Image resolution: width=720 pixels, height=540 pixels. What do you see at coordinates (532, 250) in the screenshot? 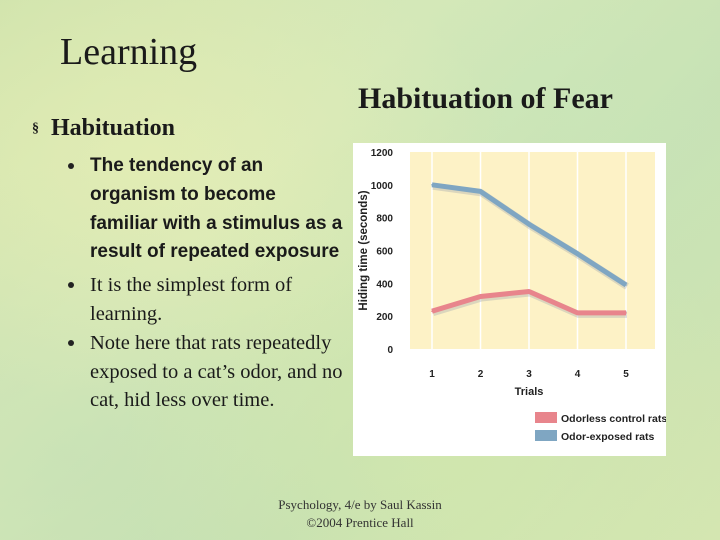
I see `plot-area` at bounding box center [532, 250].